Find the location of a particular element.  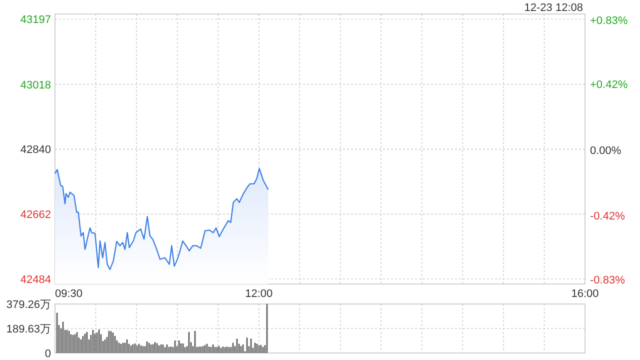

y-tick-label: 43197 is located at coordinates (35, 20).